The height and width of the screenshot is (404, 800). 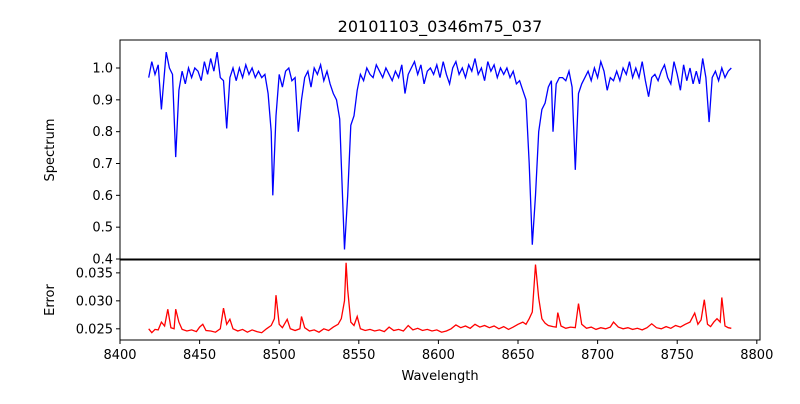 What do you see at coordinates (102, 164) in the screenshot?
I see `y-tick-label: 0.7` at bounding box center [102, 164].